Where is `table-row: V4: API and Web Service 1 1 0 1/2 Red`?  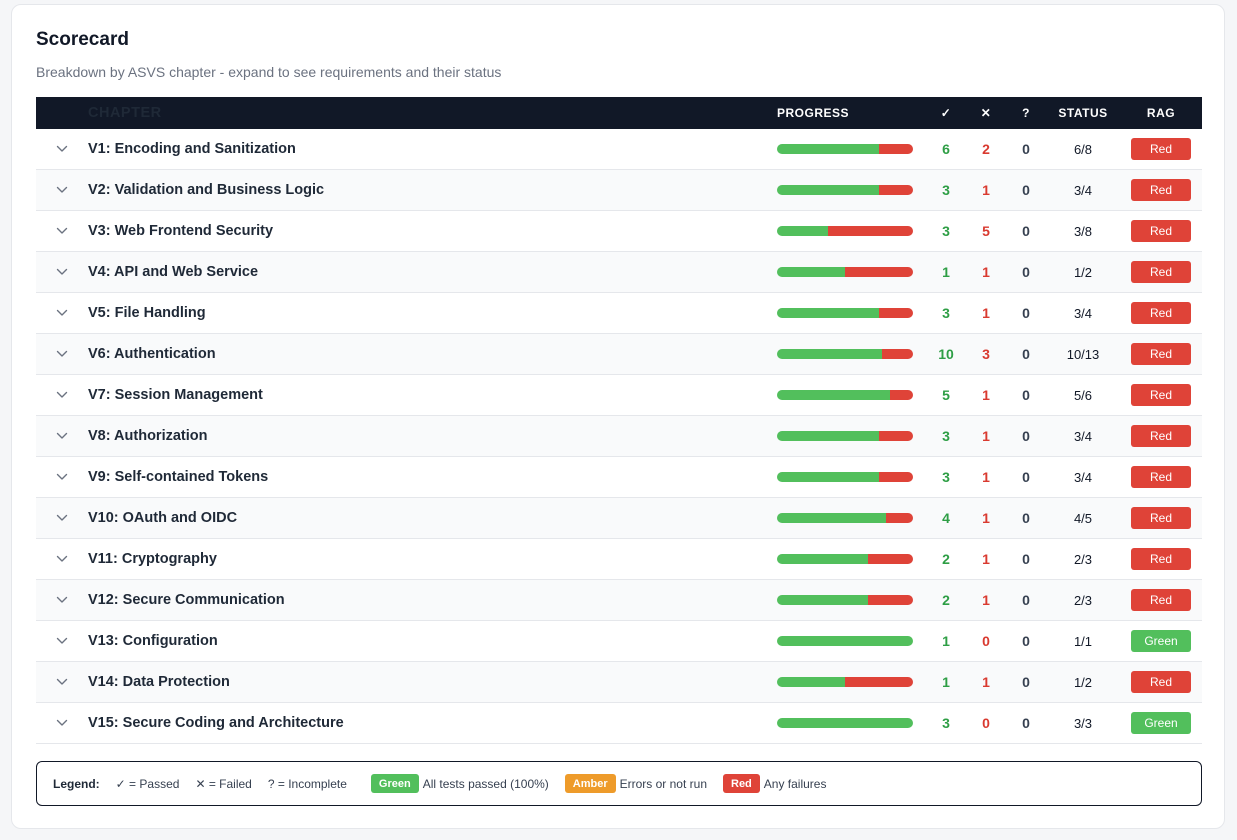
table-row: V4: API and Web Service 1 1 0 1/2 Red is located at coordinates (619, 272).